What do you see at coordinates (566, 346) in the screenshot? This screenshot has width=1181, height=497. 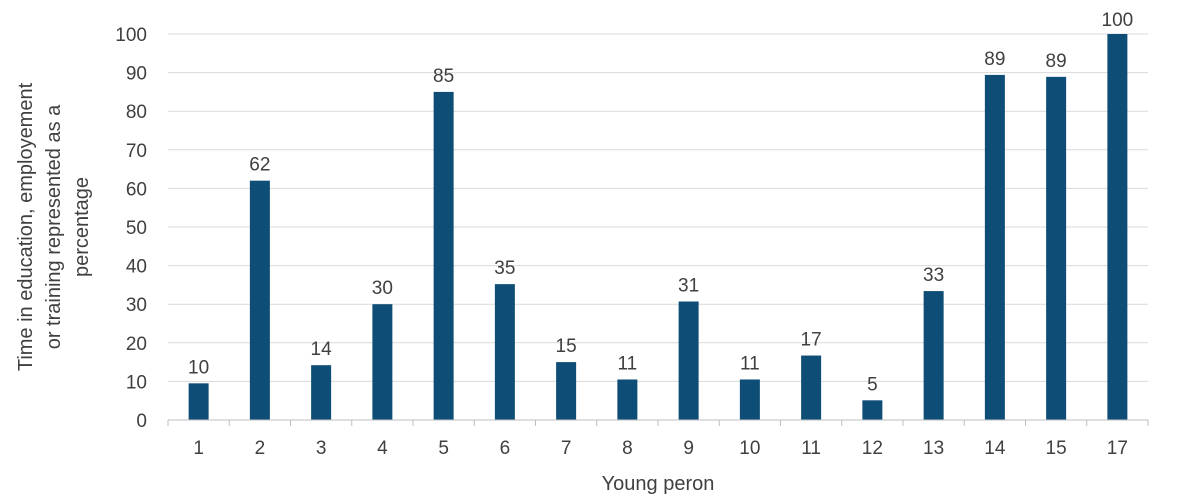 I see `data-label: 15` at bounding box center [566, 346].